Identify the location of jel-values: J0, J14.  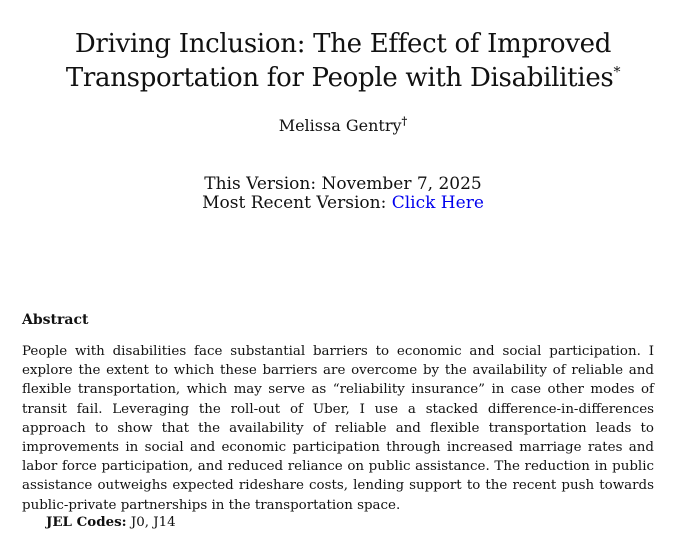
(153, 522).